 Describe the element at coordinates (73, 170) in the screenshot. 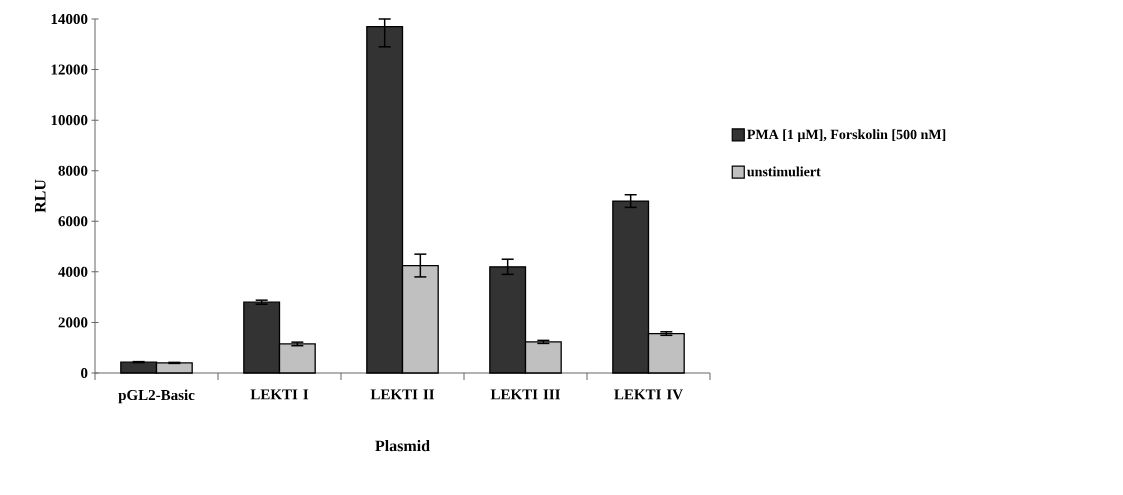

I see `y-tick-label: 8000` at that location.